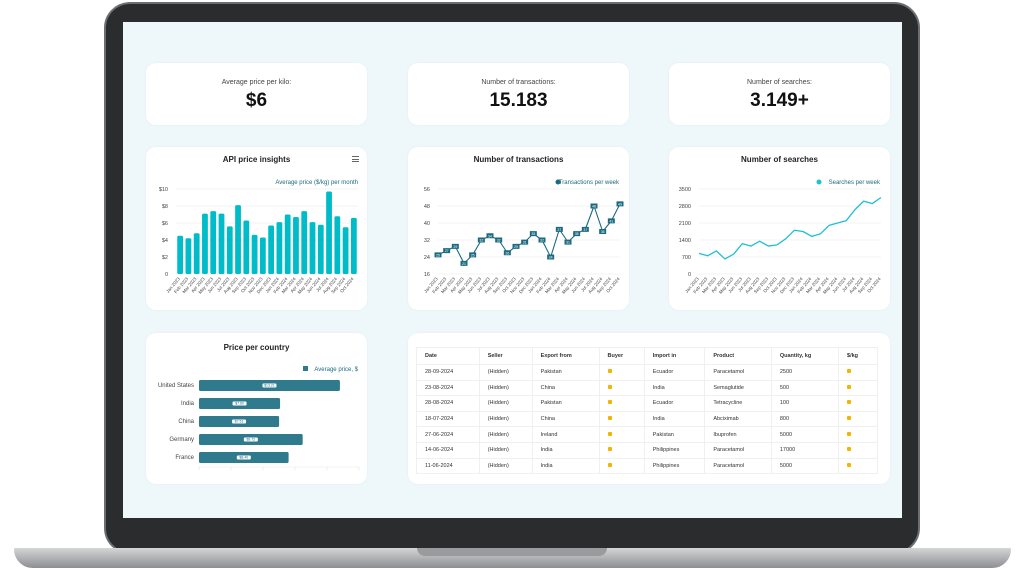 This screenshot has height=576, width=1025. I want to click on category-label: France, so click(184, 458).